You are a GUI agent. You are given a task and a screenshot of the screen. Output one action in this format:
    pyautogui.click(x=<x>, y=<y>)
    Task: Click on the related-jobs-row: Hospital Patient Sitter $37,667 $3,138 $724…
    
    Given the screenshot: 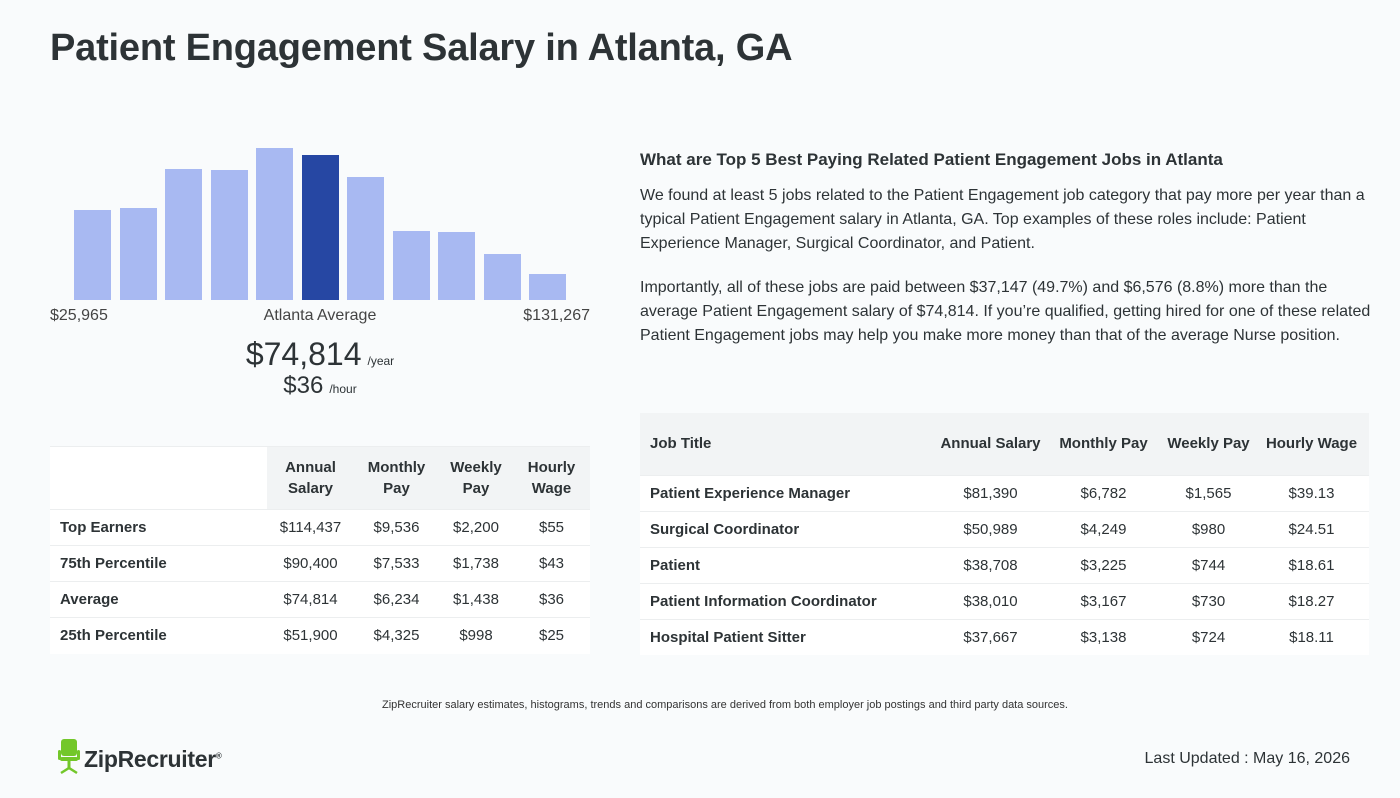 What is the action you would take?
    pyautogui.click(x=1004, y=637)
    